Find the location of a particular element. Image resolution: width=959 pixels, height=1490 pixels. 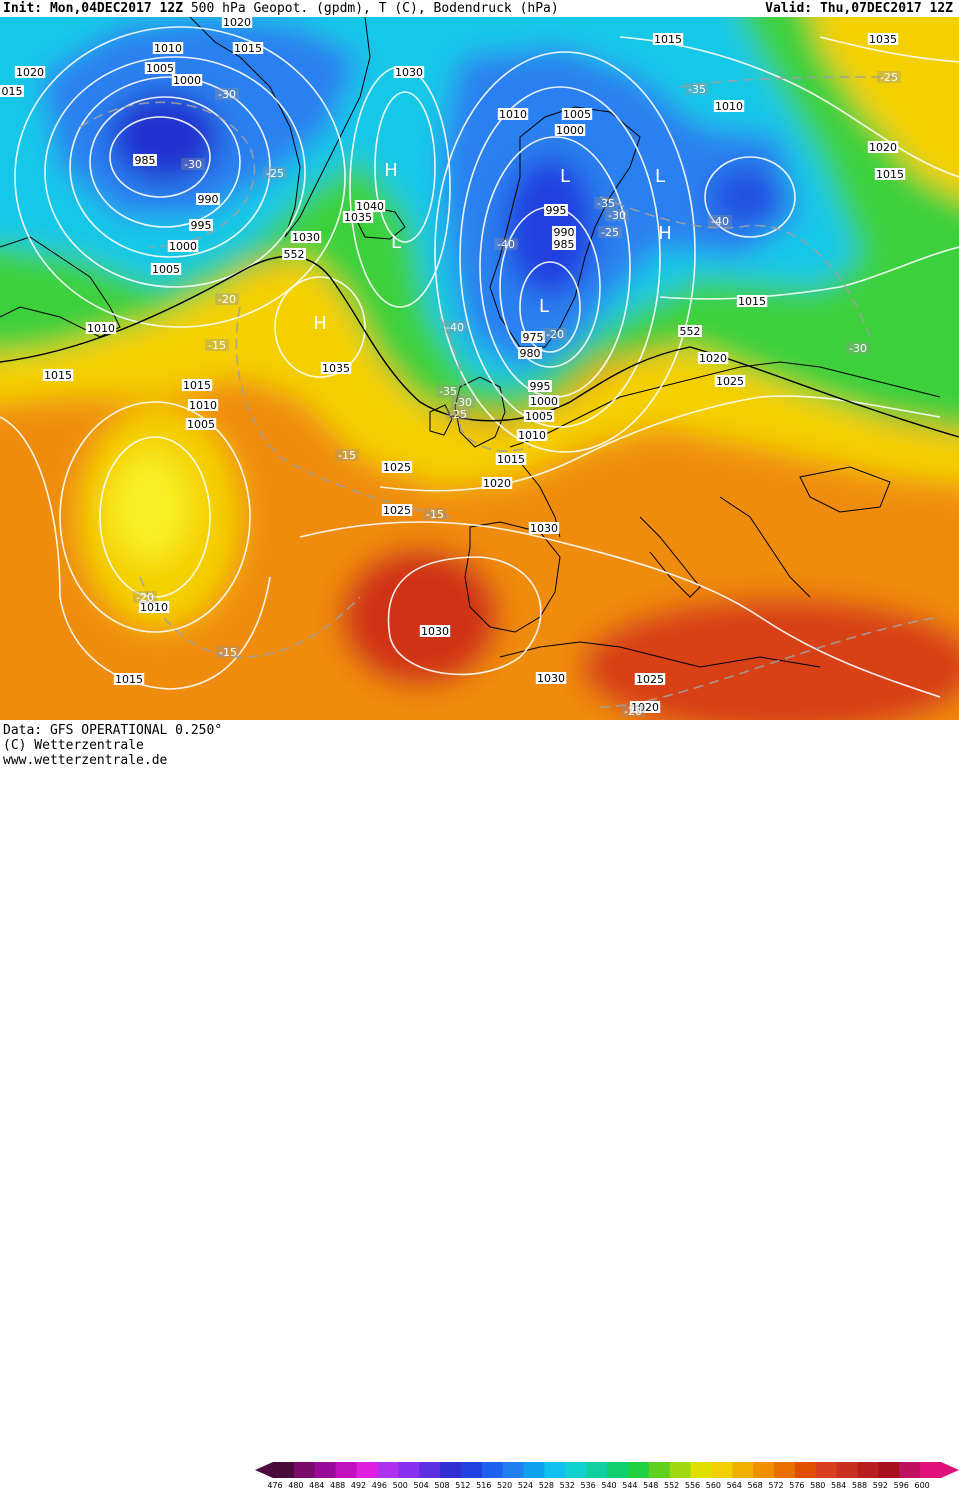

pressure-label-text: 1040 is located at coordinates (370, 206).